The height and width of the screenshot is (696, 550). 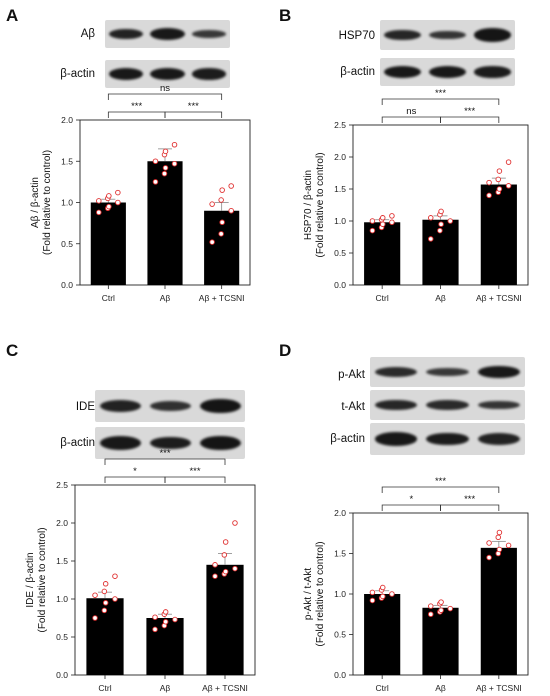 What do you see at coordinates (356, 36) in the screenshot?
I see `blot-label: HSP70` at bounding box center [356, 36].